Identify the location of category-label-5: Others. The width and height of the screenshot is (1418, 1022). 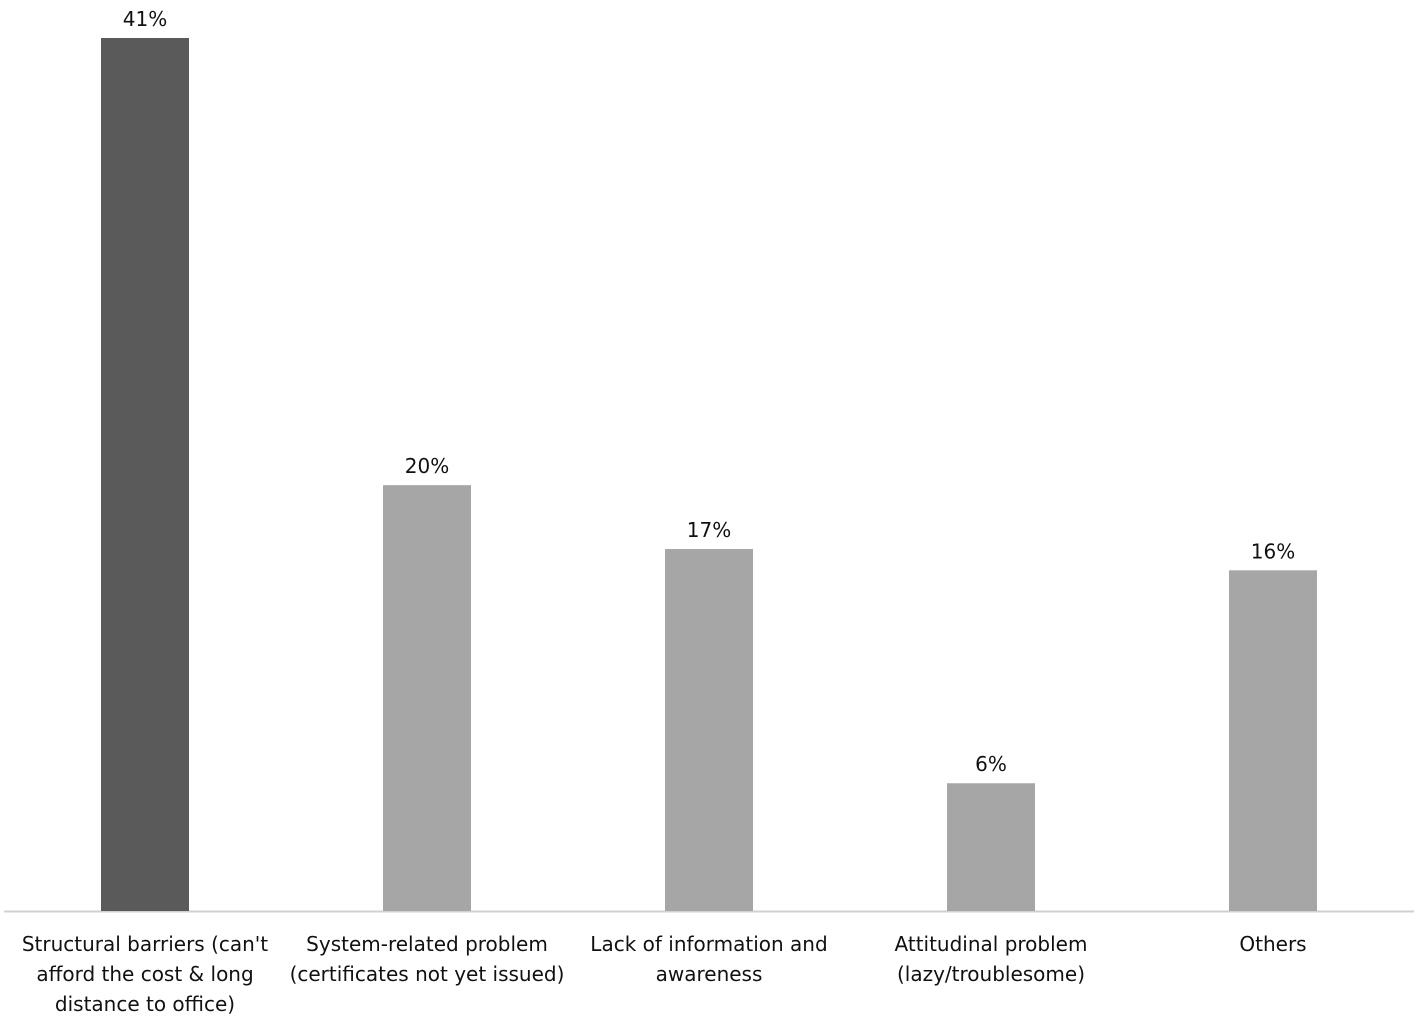
(1272, 944).